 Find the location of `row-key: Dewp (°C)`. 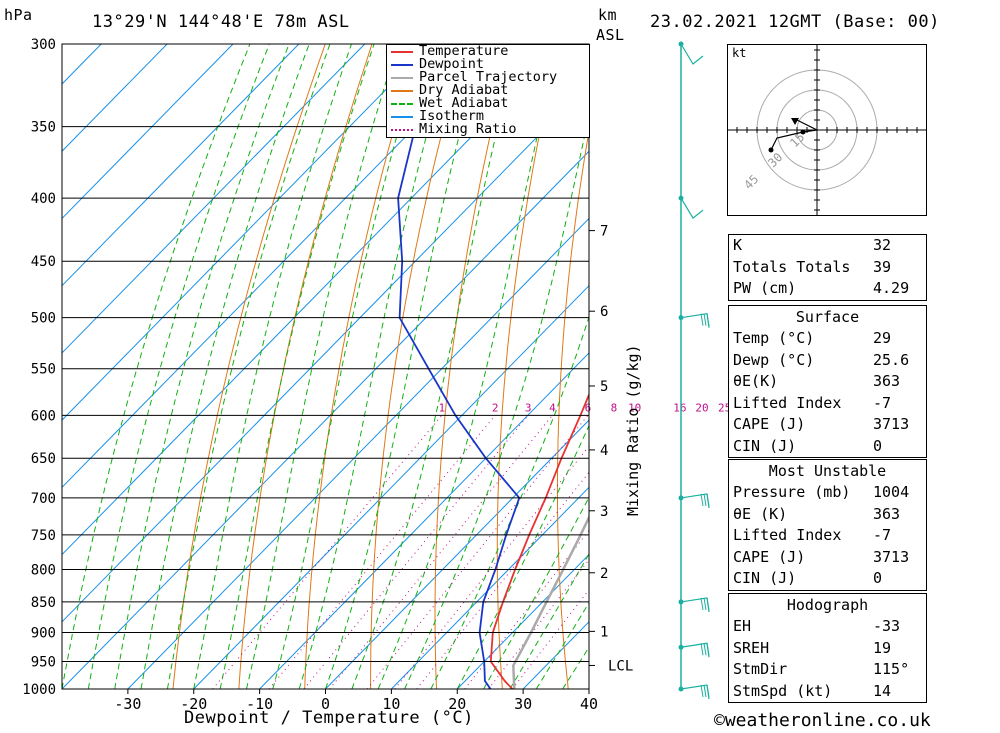

row-key: Dewp (°C) is located at coordinates (774, 359).